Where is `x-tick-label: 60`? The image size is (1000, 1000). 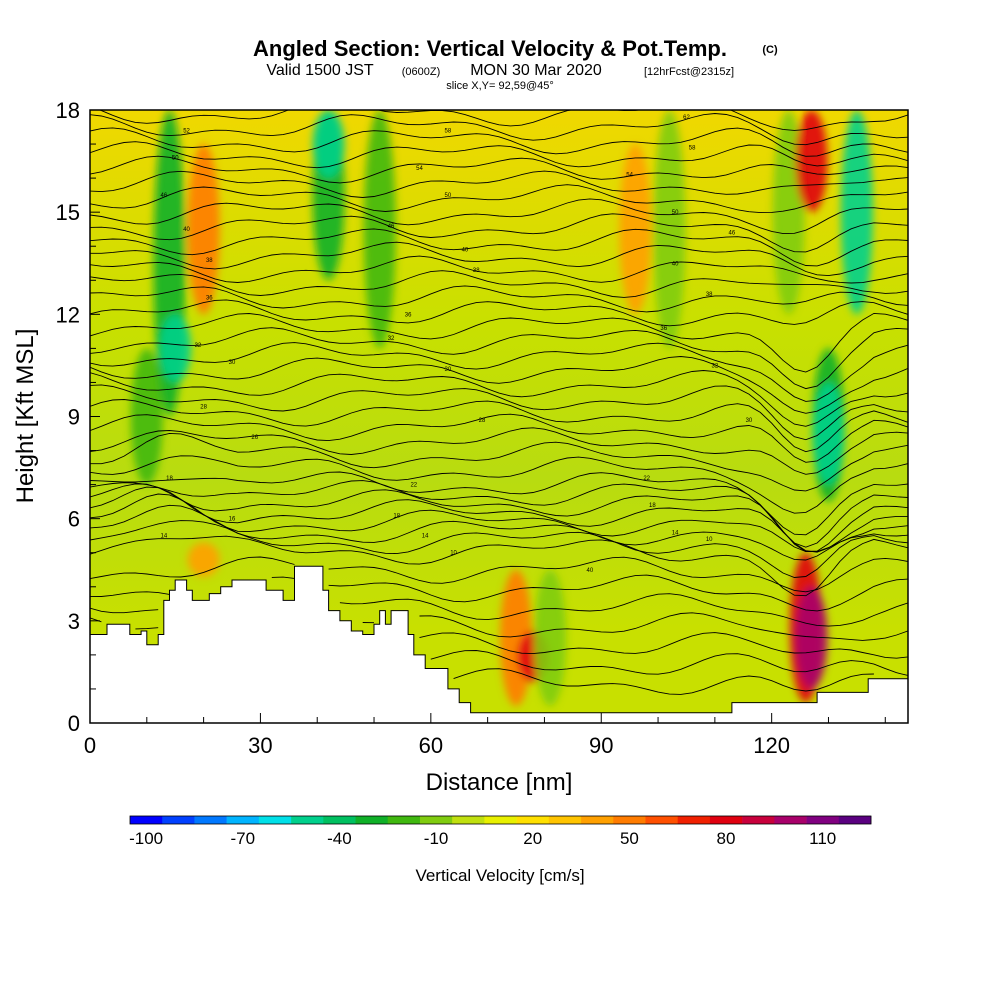 x-tick-label: 60 is located at coordinates (431, 745).